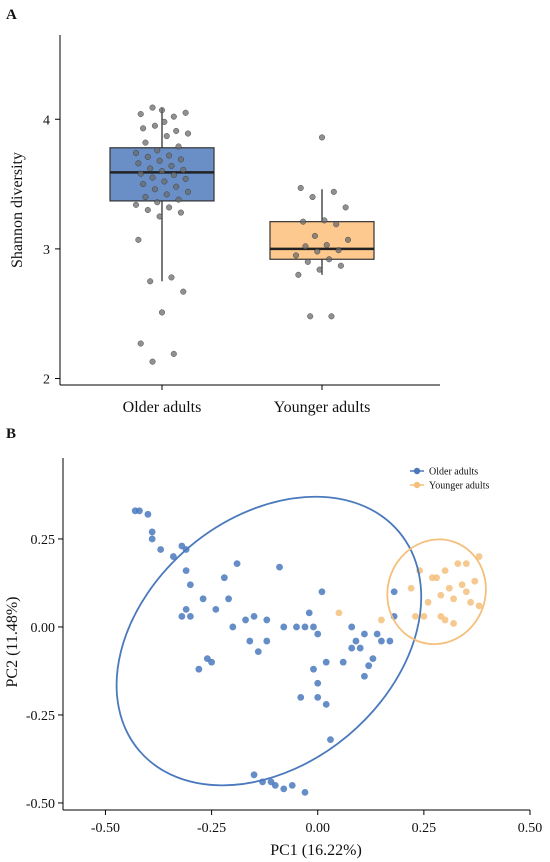 The width and height of the screenshot is (550, 862). I want to click on y-tick-label: -0.25, so click(40, 716).